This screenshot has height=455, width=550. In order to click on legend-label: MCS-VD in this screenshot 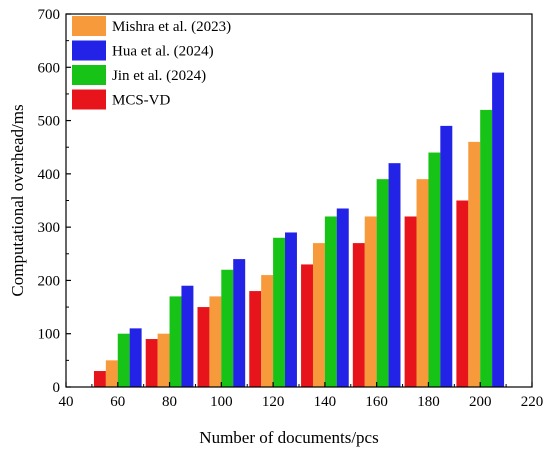, I will do `click(141, 101)`.